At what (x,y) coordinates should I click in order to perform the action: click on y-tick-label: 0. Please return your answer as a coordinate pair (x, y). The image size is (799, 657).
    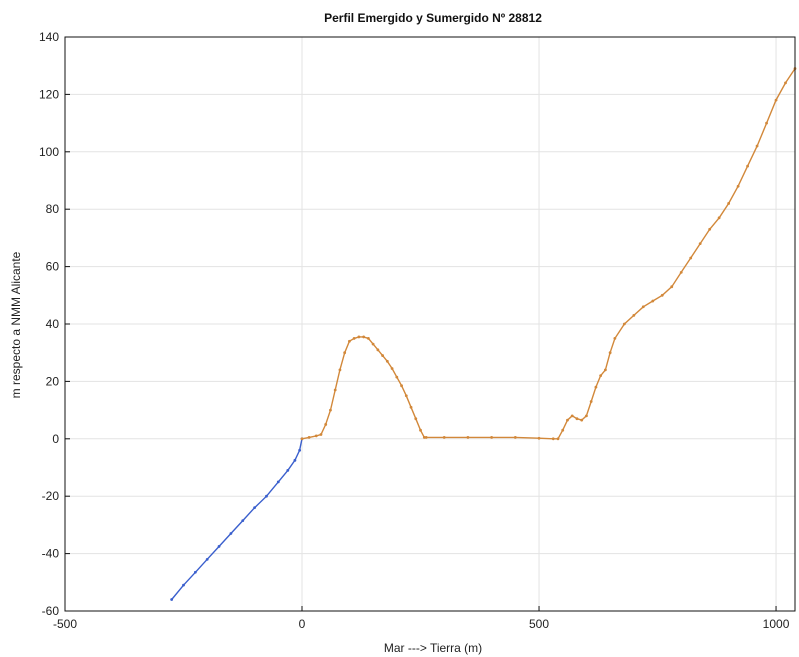
    Looking at the image, I should click on (55, 439).